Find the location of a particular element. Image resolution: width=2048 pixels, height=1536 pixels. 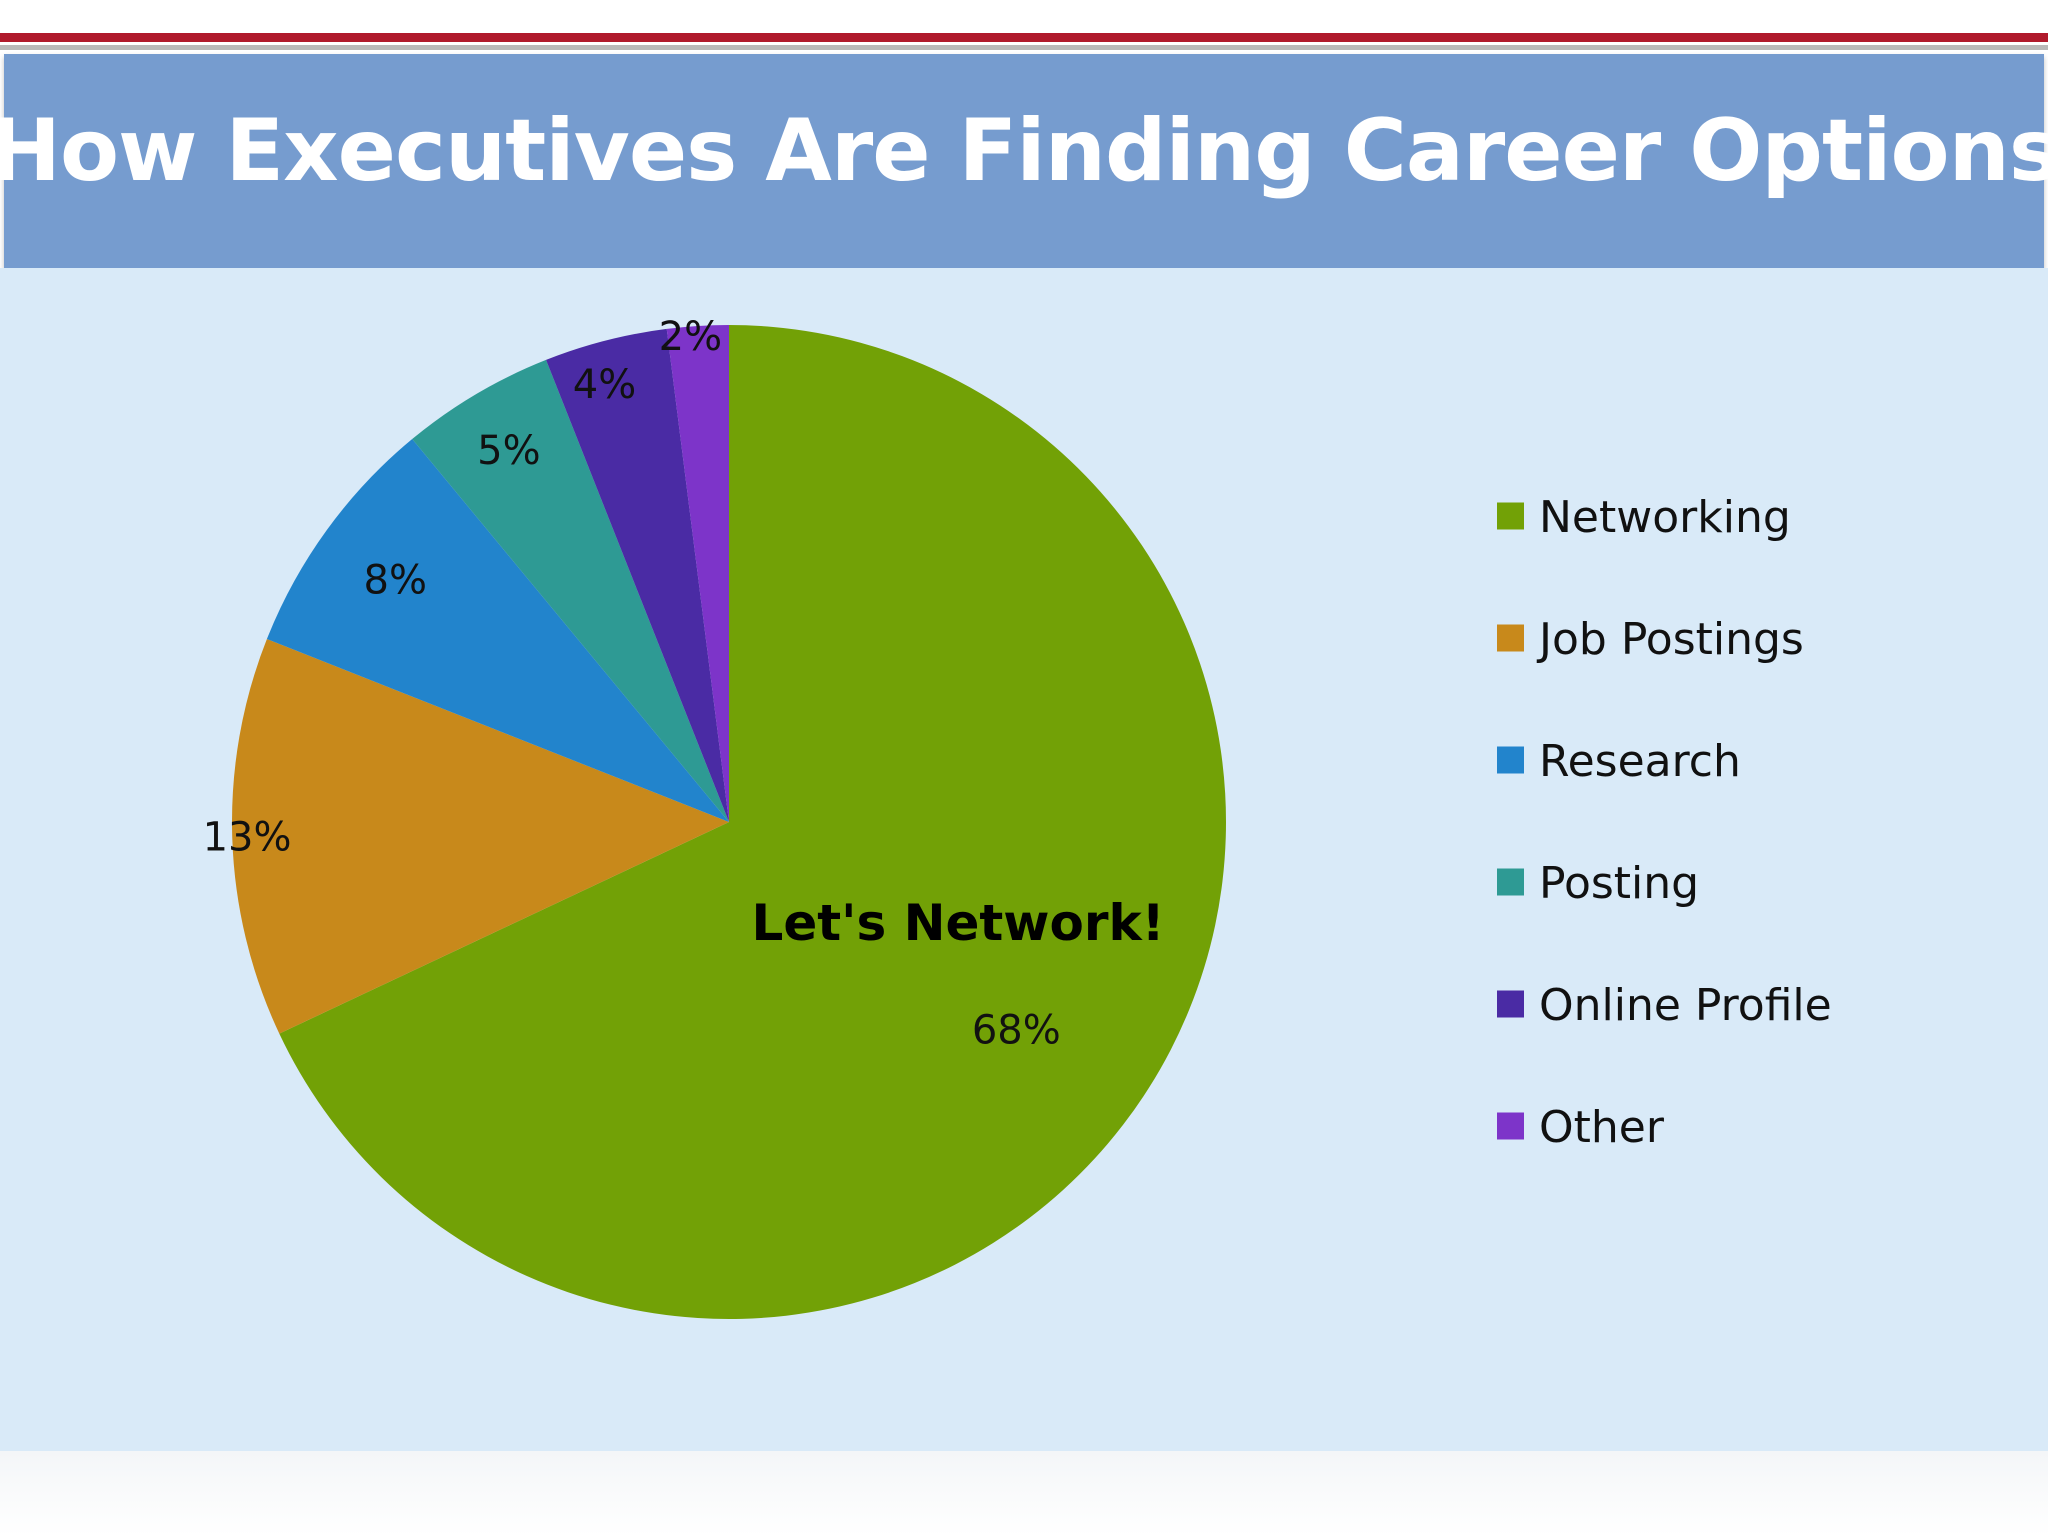

header-accent-line is located at coordinates (1024, 37).